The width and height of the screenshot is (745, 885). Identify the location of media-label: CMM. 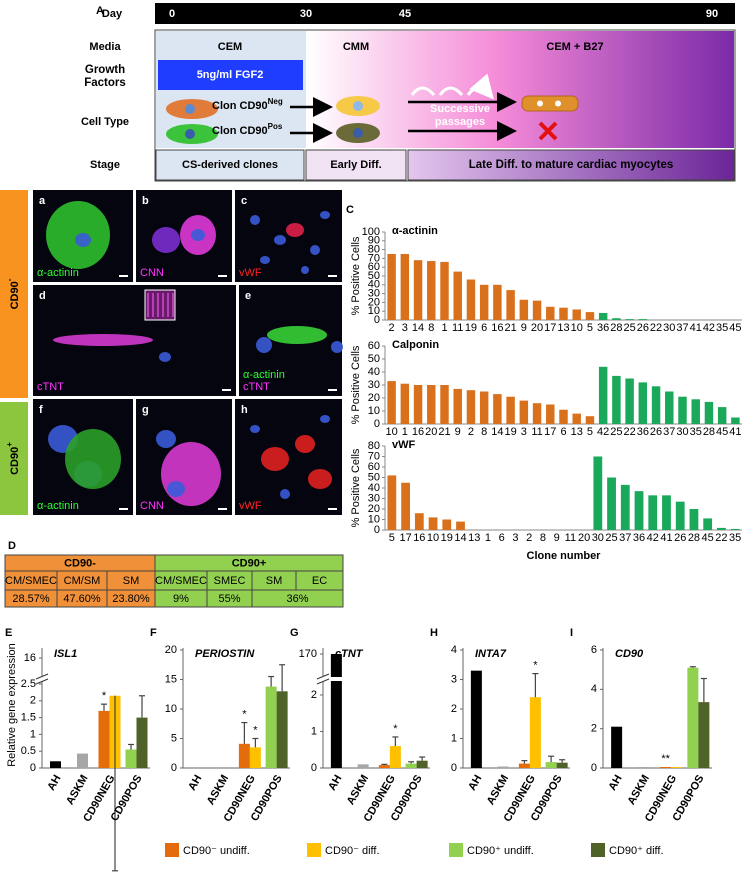
(356, 47).